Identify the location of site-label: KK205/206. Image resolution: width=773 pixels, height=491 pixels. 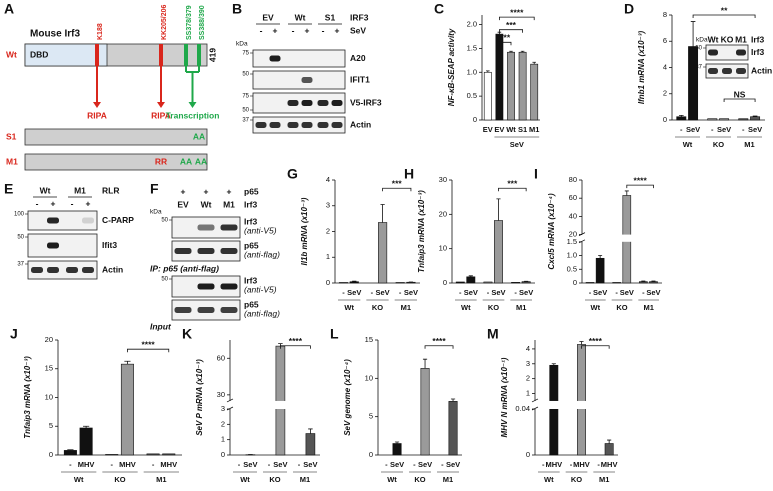
(164, 22).